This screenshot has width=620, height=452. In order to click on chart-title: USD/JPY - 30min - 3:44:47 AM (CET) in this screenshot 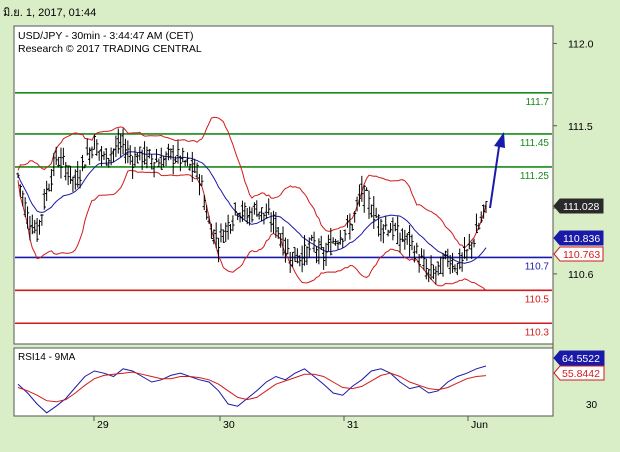, I will do `click(105, 36)`.